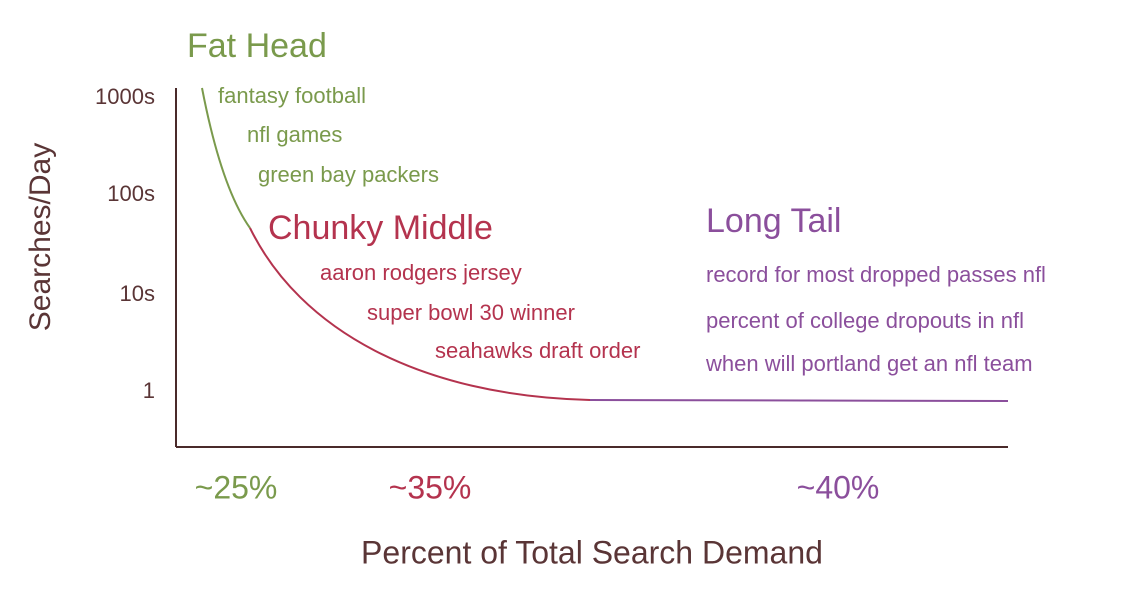 This screenshot has height=594, width=1126. Describe the element at coordinates (292, 95) in the screenshot. I see `search-term: fantasy football` at that location.